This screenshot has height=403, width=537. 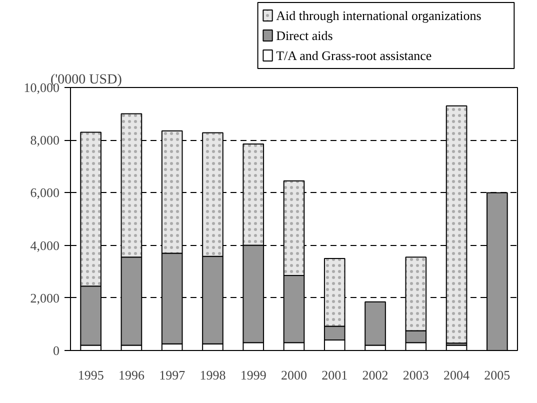 I want to click on x-tick-label: 2003, so click(x=415, y=375).